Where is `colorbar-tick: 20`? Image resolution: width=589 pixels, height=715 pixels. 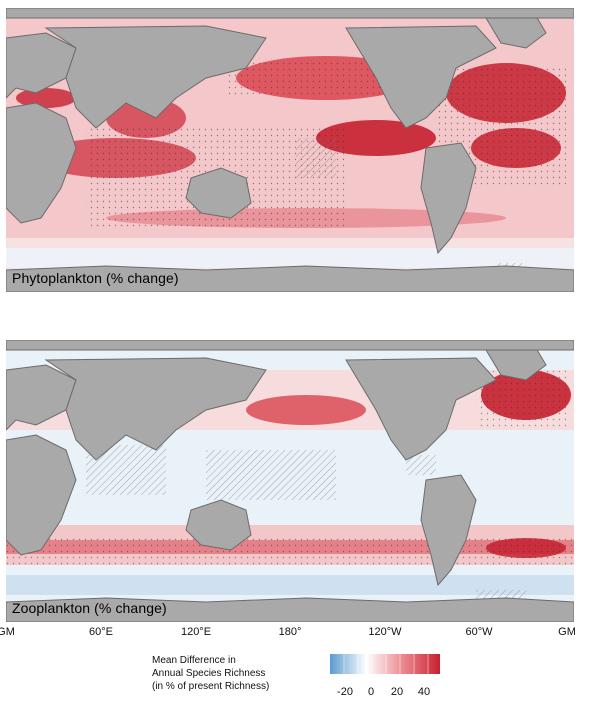
colorbar-tick: 20 is located at coordinates (397, 692).